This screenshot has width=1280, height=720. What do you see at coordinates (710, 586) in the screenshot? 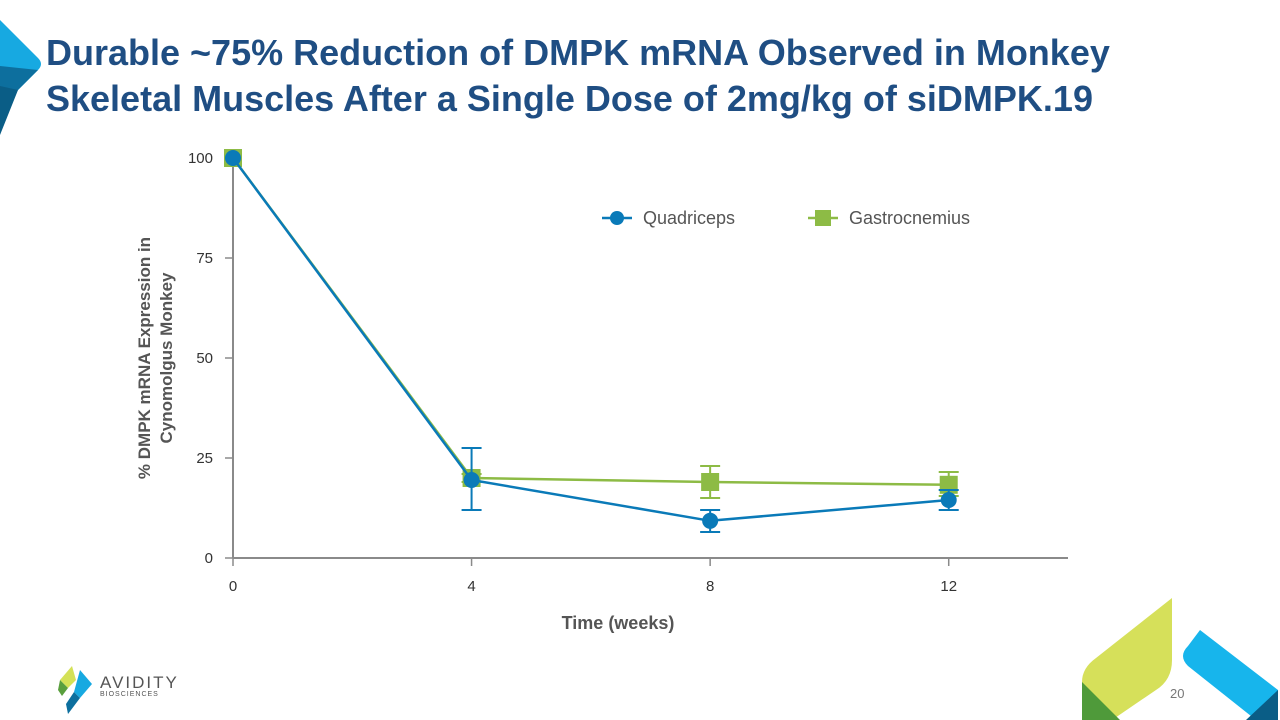
I see `x-tick-label: 8` at bounding box center [710, 586].